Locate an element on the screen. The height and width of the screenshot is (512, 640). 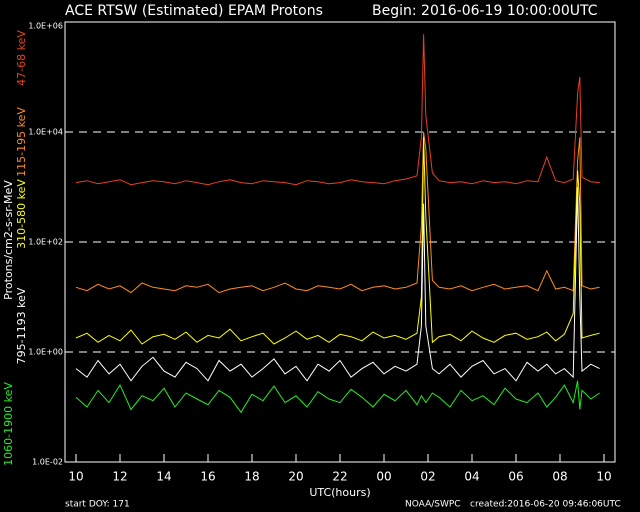
series-line is located at coordinates (337, 397).